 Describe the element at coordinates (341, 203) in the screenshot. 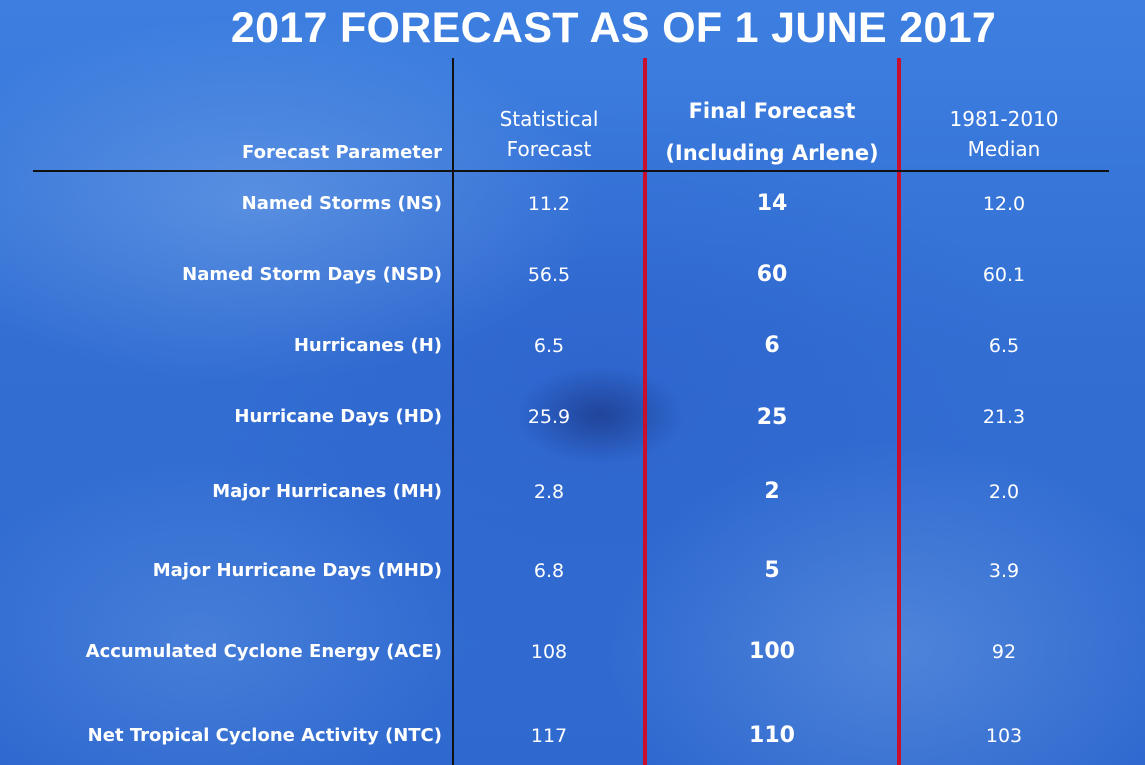

I see `row-ns-parameter: Named Storms (NS)` at that location.